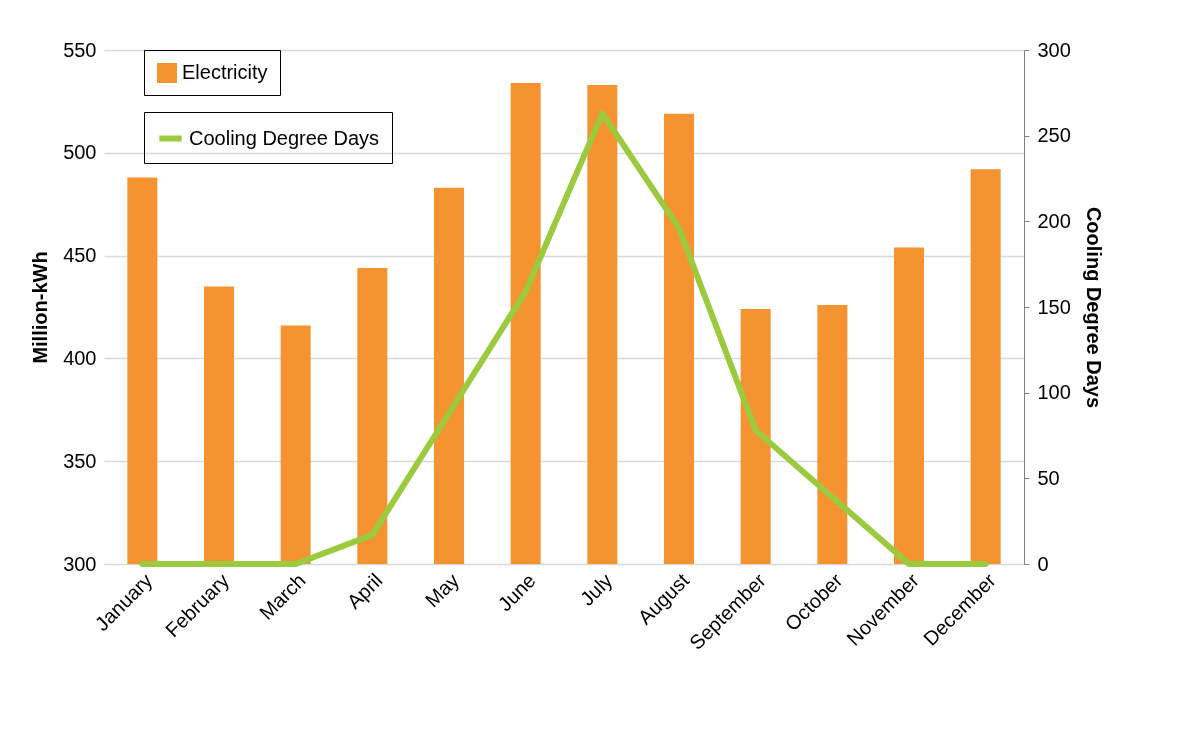 Image resolution: width=1200 pixels, height=736 pixels. I want to click on y2-axis-title: Cooling Degree Days, so click(1093, 307).